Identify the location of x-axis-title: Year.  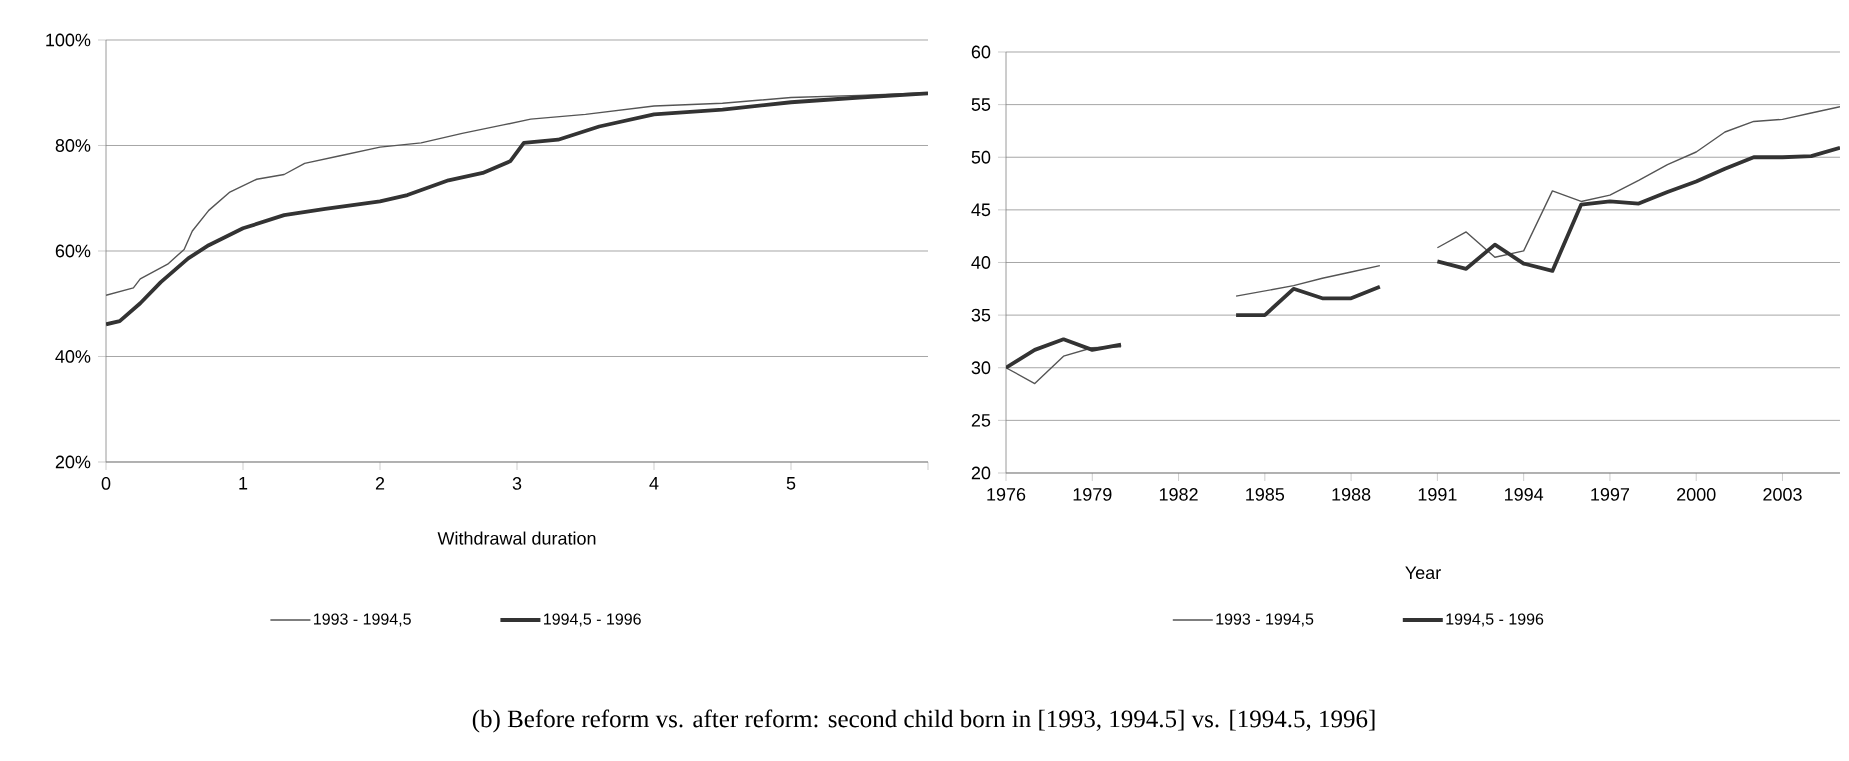
(1423, 573).